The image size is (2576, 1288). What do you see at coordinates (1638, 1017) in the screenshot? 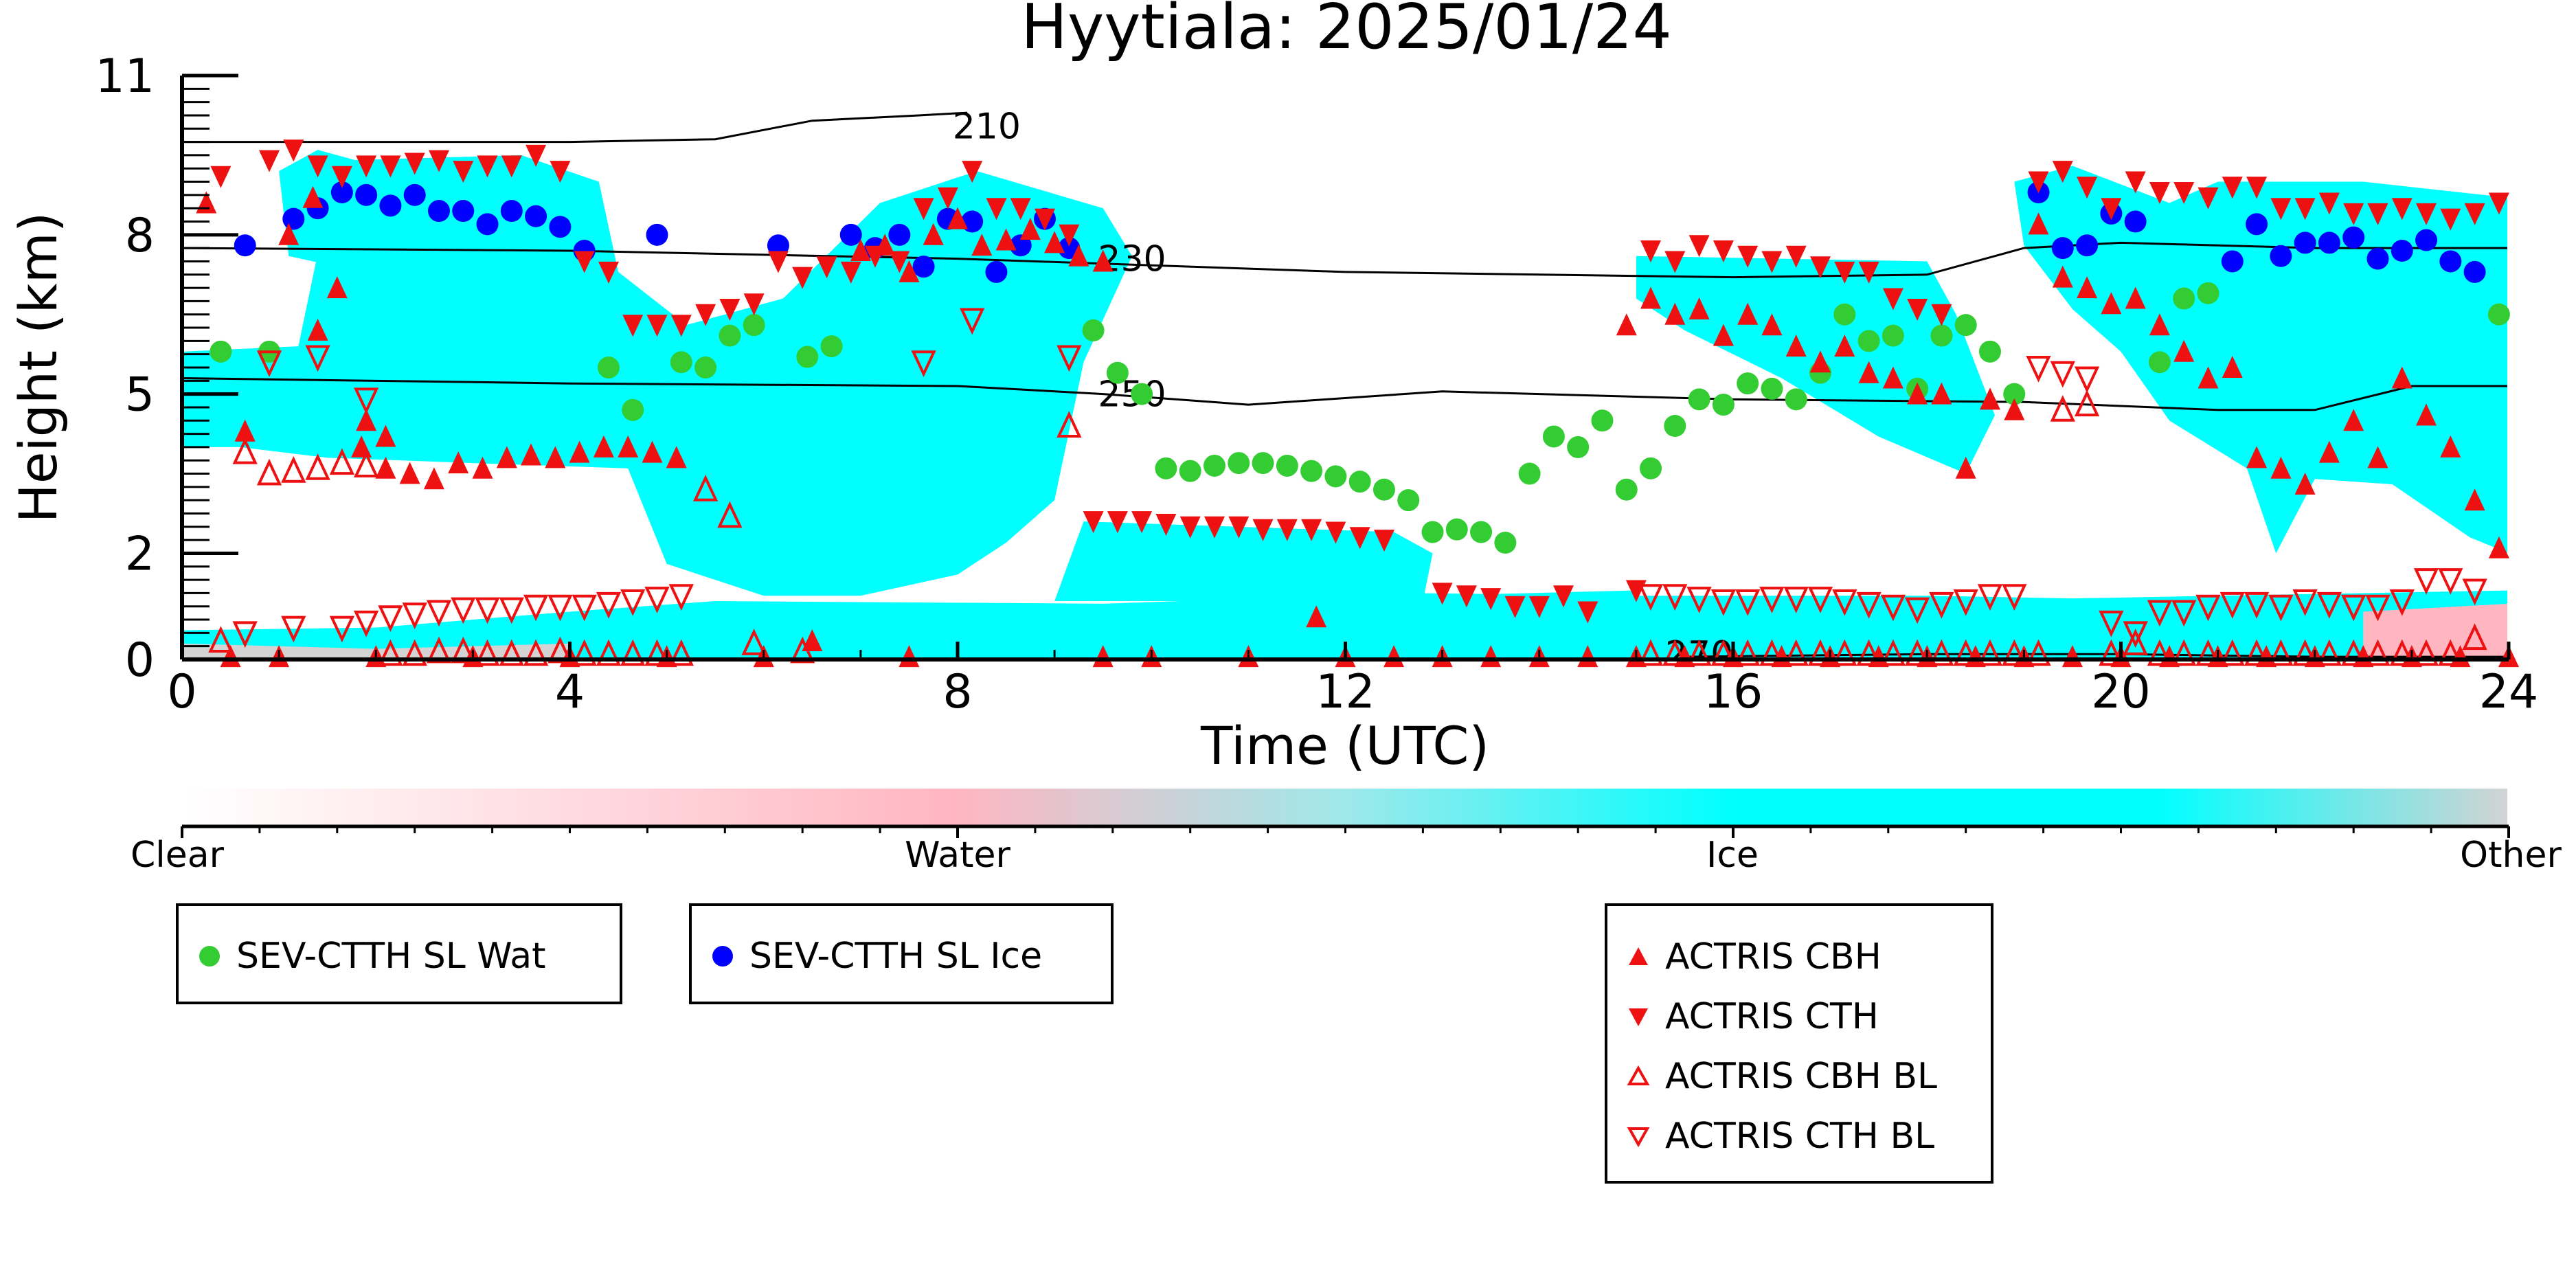
I see `triangle-down-filled-icon` at bounding box center [1638, 1017].